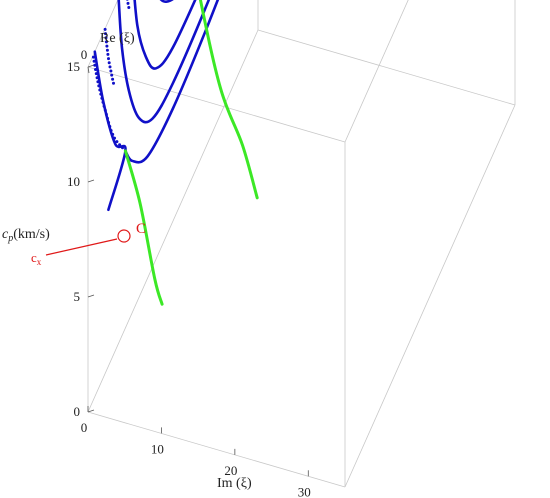 The height and width of the screenshot is (498, 550). I want to click on point-c-marker, so click(124, 236).